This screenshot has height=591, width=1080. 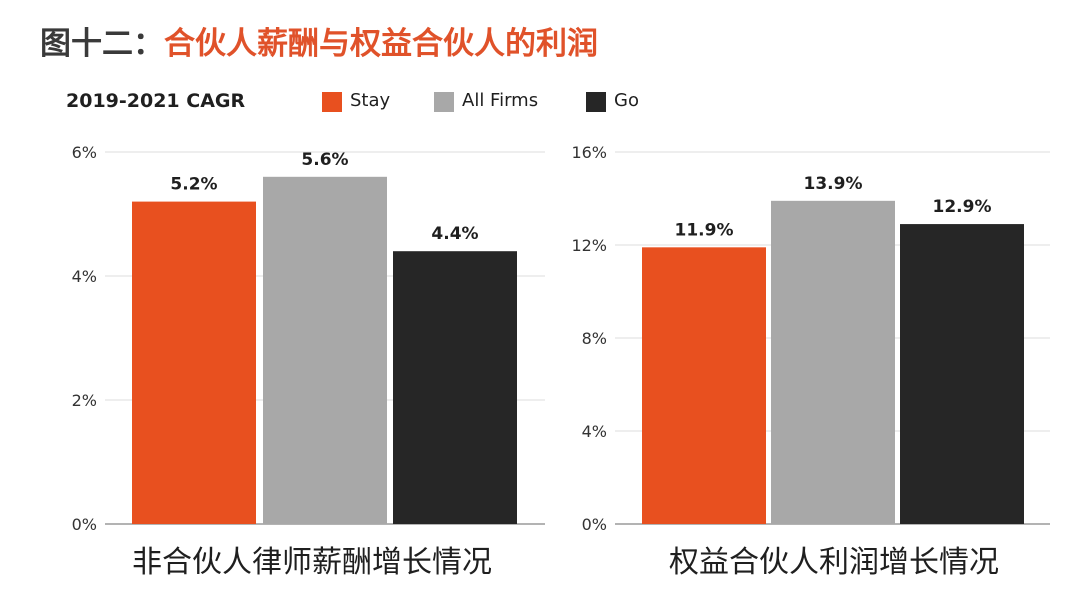 What do you see at coordinates (455, 387) in the screenshot?
I see `bar-0-go` at bounding box center [455, 387].